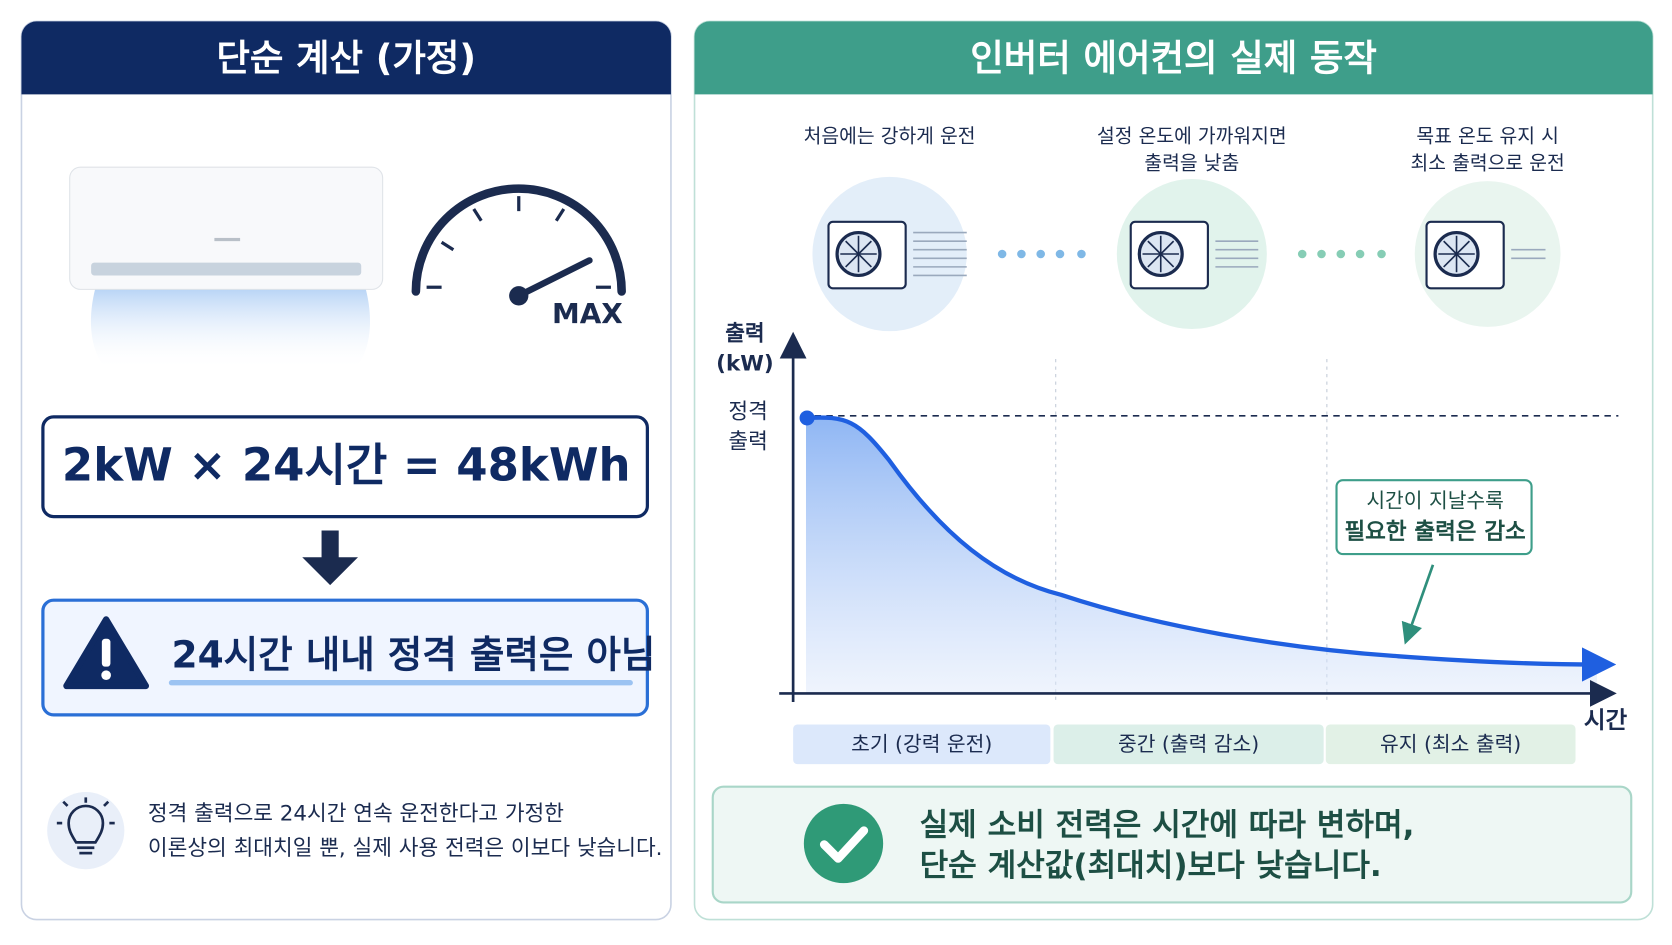  What do you see at coordinates (356, 814) in the screenshot?
I see `note-line: 정격 출력으로 24시간 연속 운전한다고 가정한` at bounding box center [356, 814].